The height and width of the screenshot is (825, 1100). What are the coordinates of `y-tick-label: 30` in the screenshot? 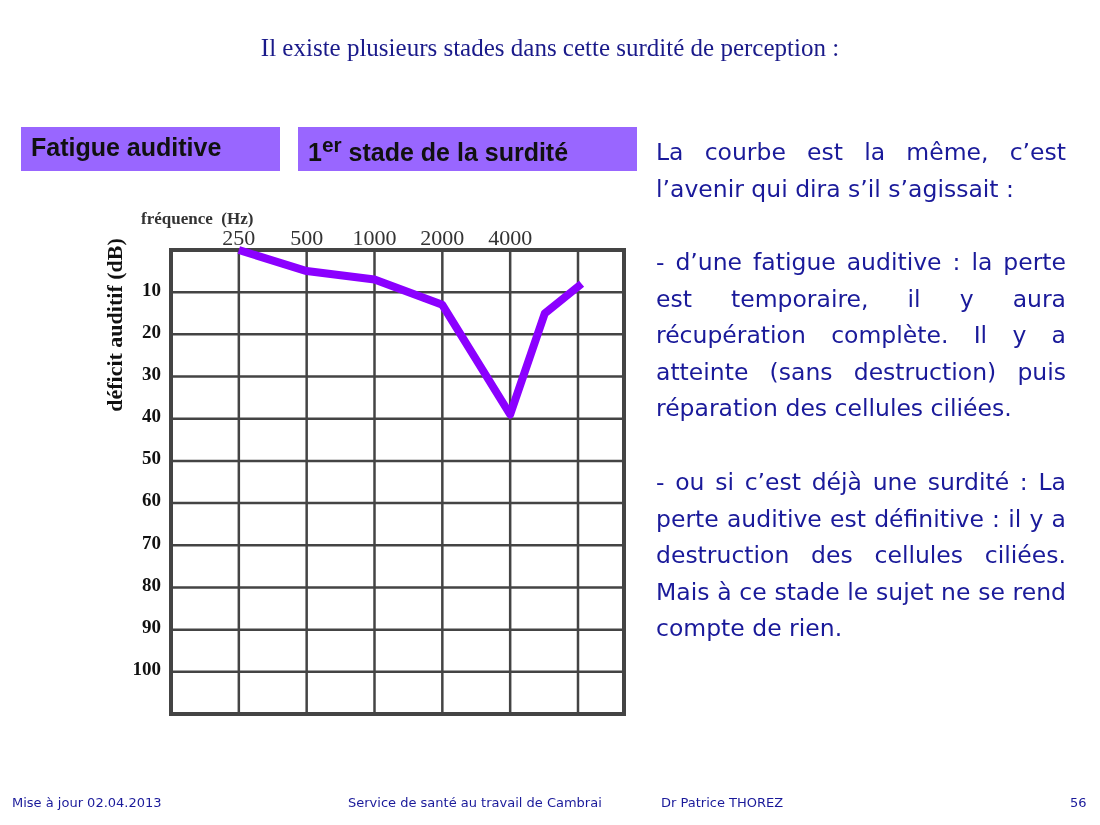 It's located at (151, 373).